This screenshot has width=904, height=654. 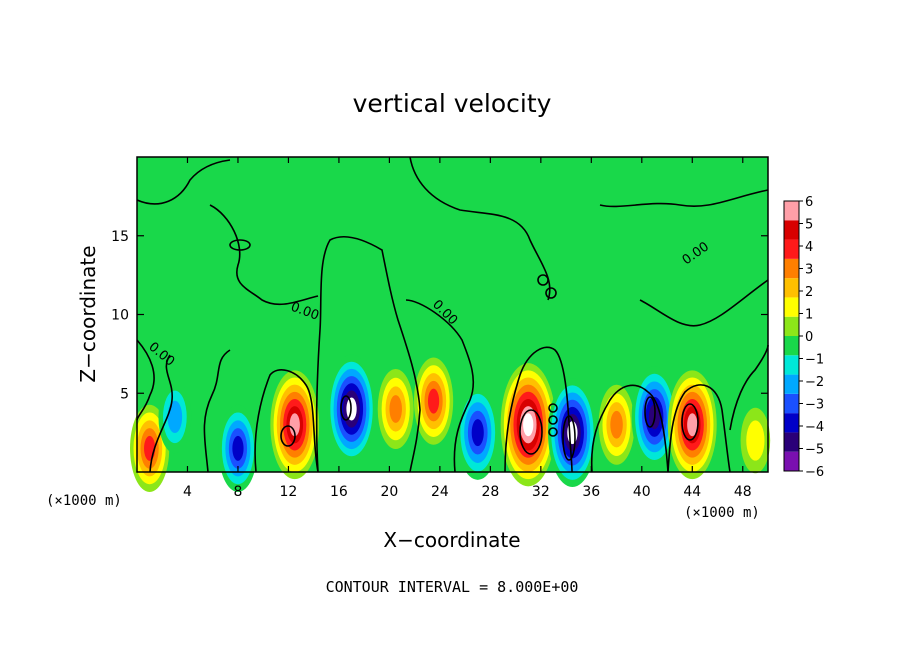 What do you see at coordinates (490, 492) in the screenshot?
I see `x-tick-label: 28` at bounding box center [490, 492].